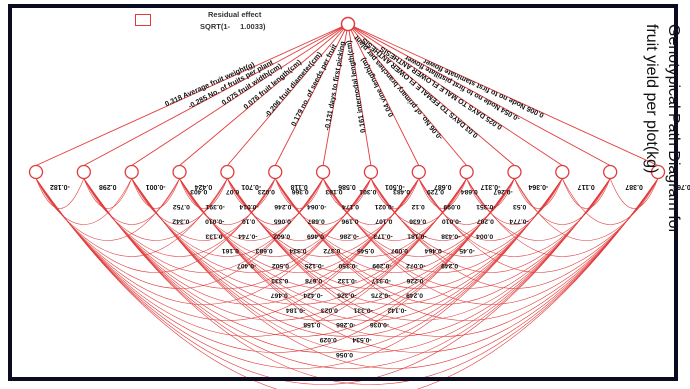 The width and height of the screenshot is (690, 389). I want to click on correlation-value: 0.183, so click(333, 191).